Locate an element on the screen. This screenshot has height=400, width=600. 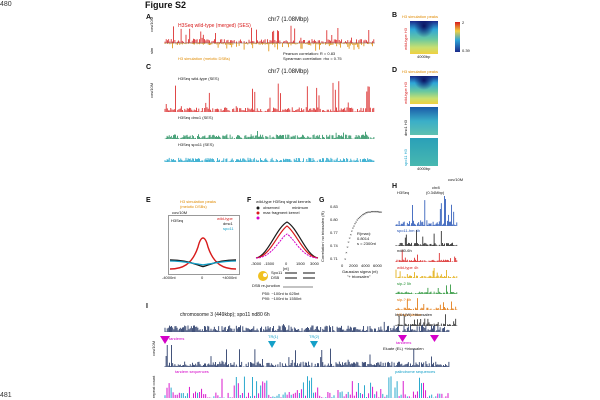
panel-e-profiles is located at coordinates (203, 253).